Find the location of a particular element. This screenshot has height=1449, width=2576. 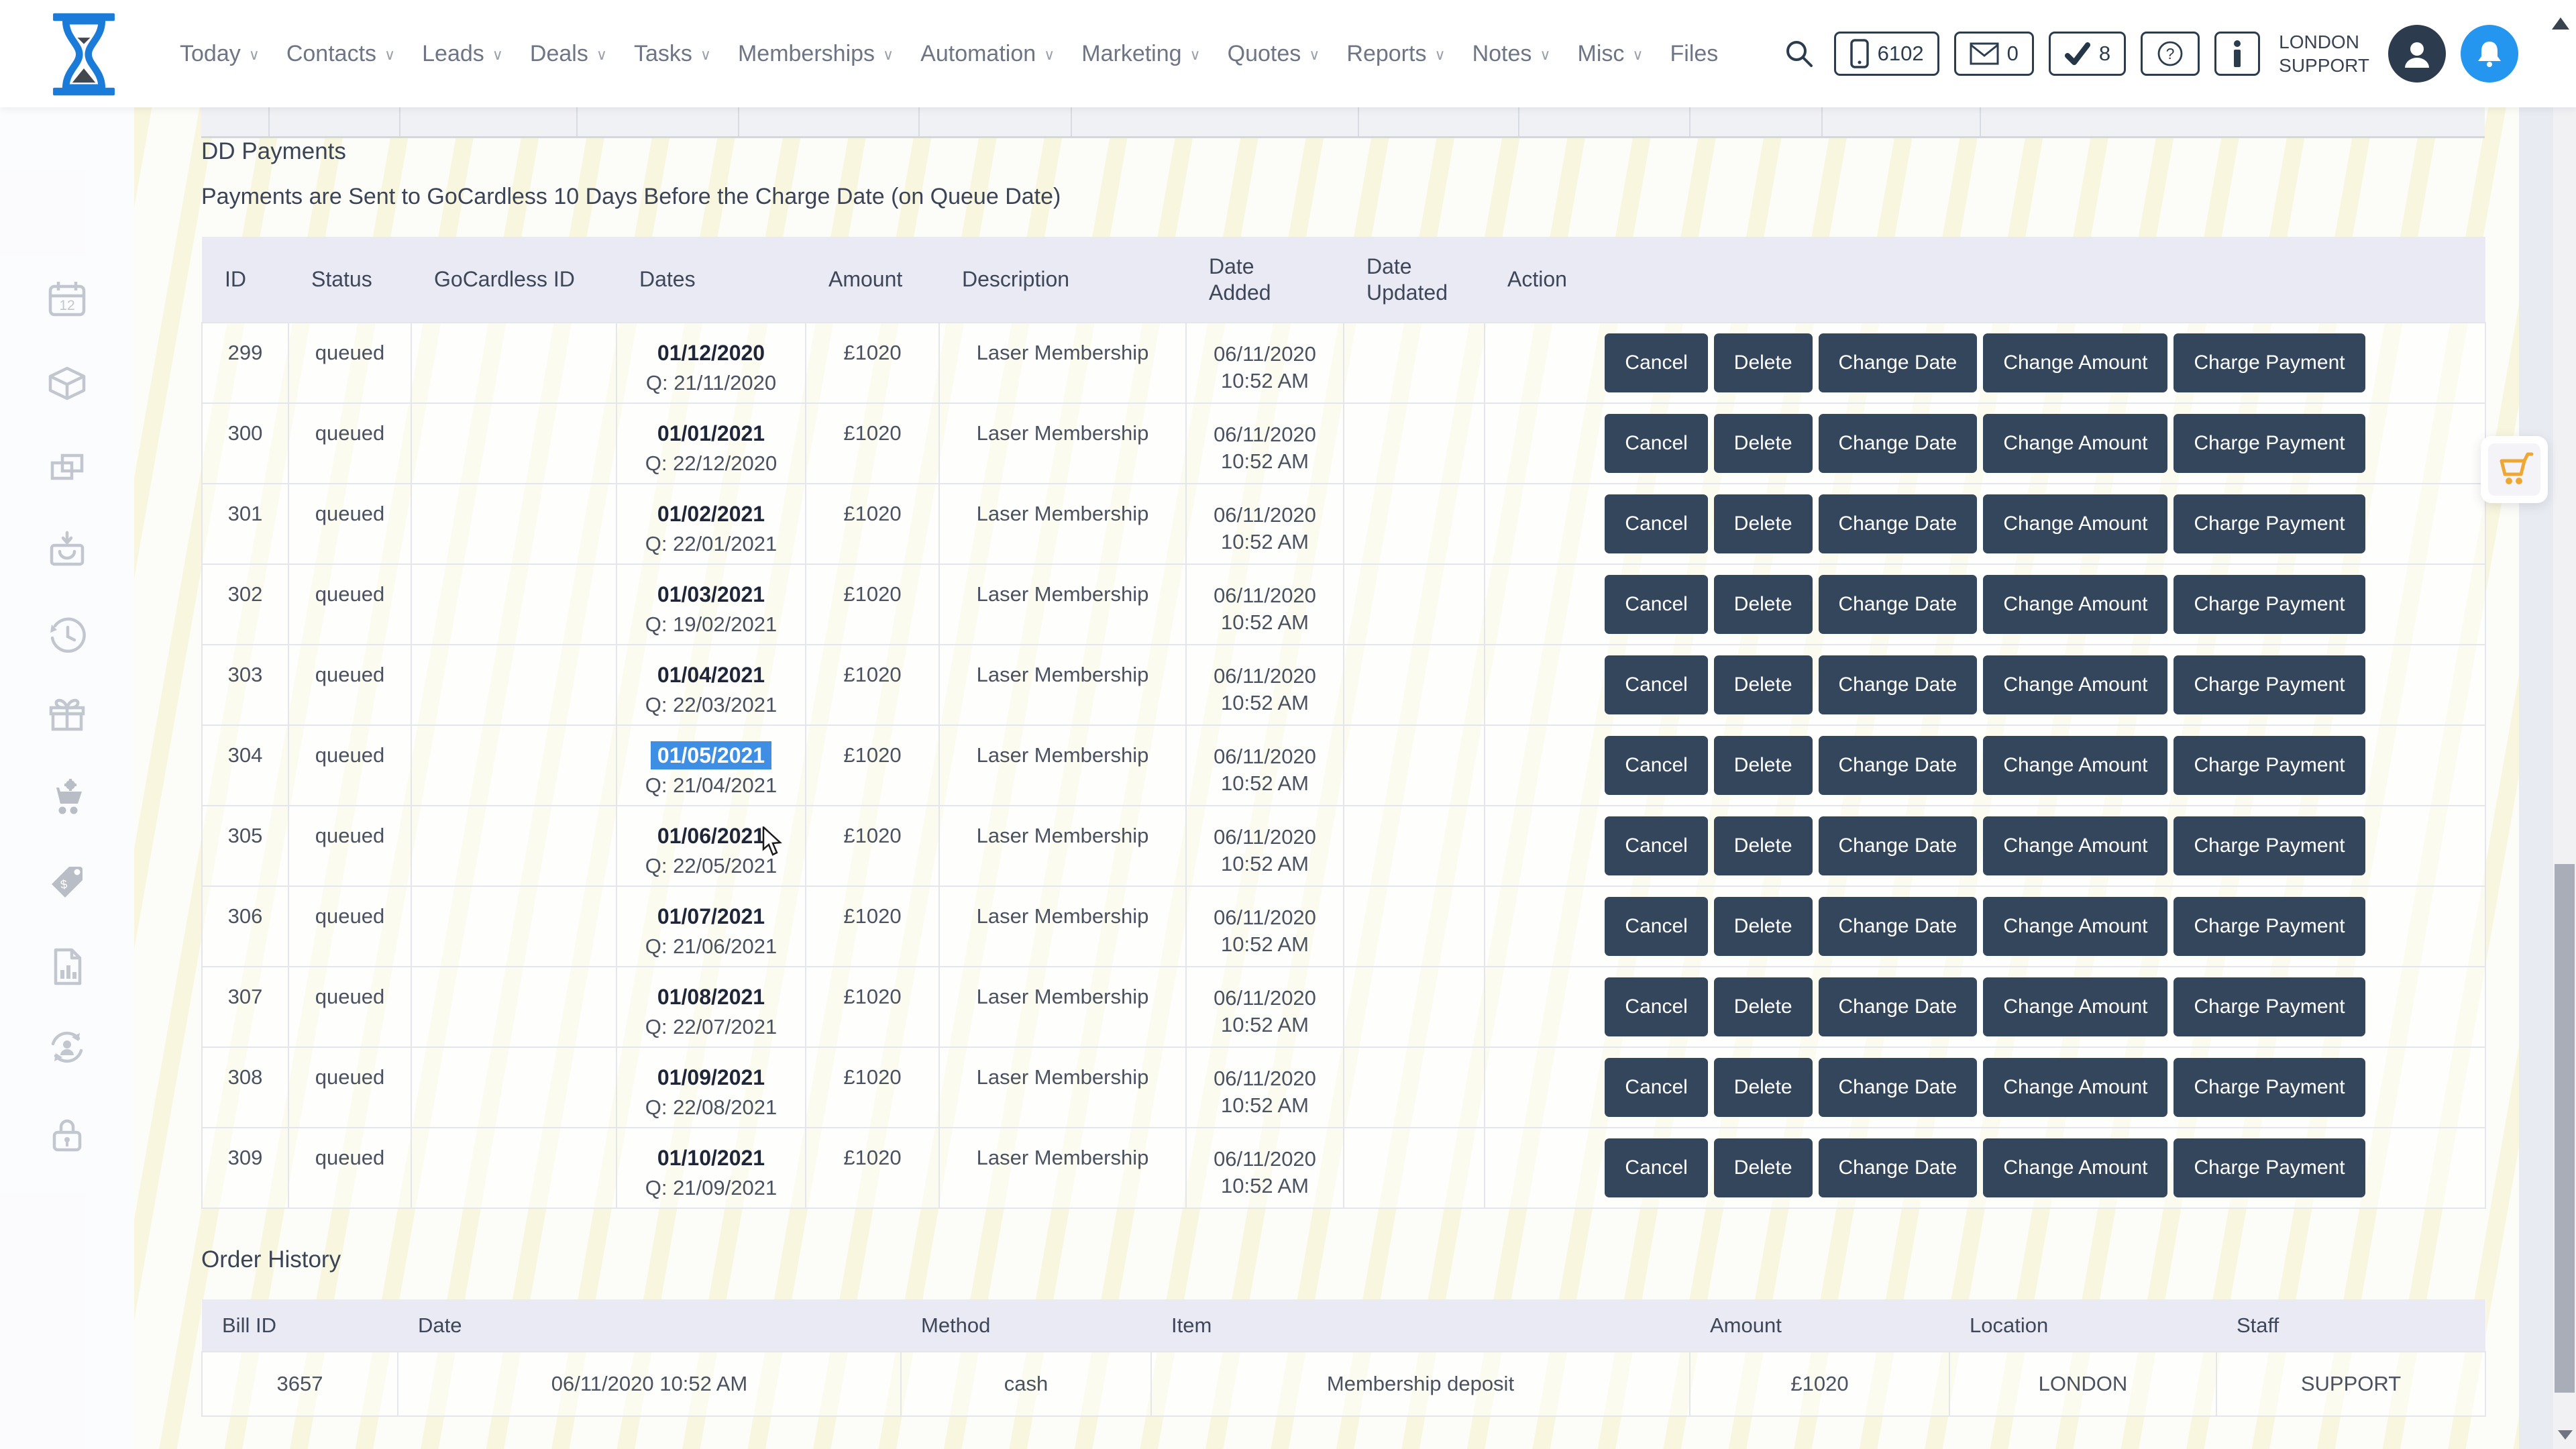

nav-item-misc: Misc ∨ is located at coordinates (1610, 53).